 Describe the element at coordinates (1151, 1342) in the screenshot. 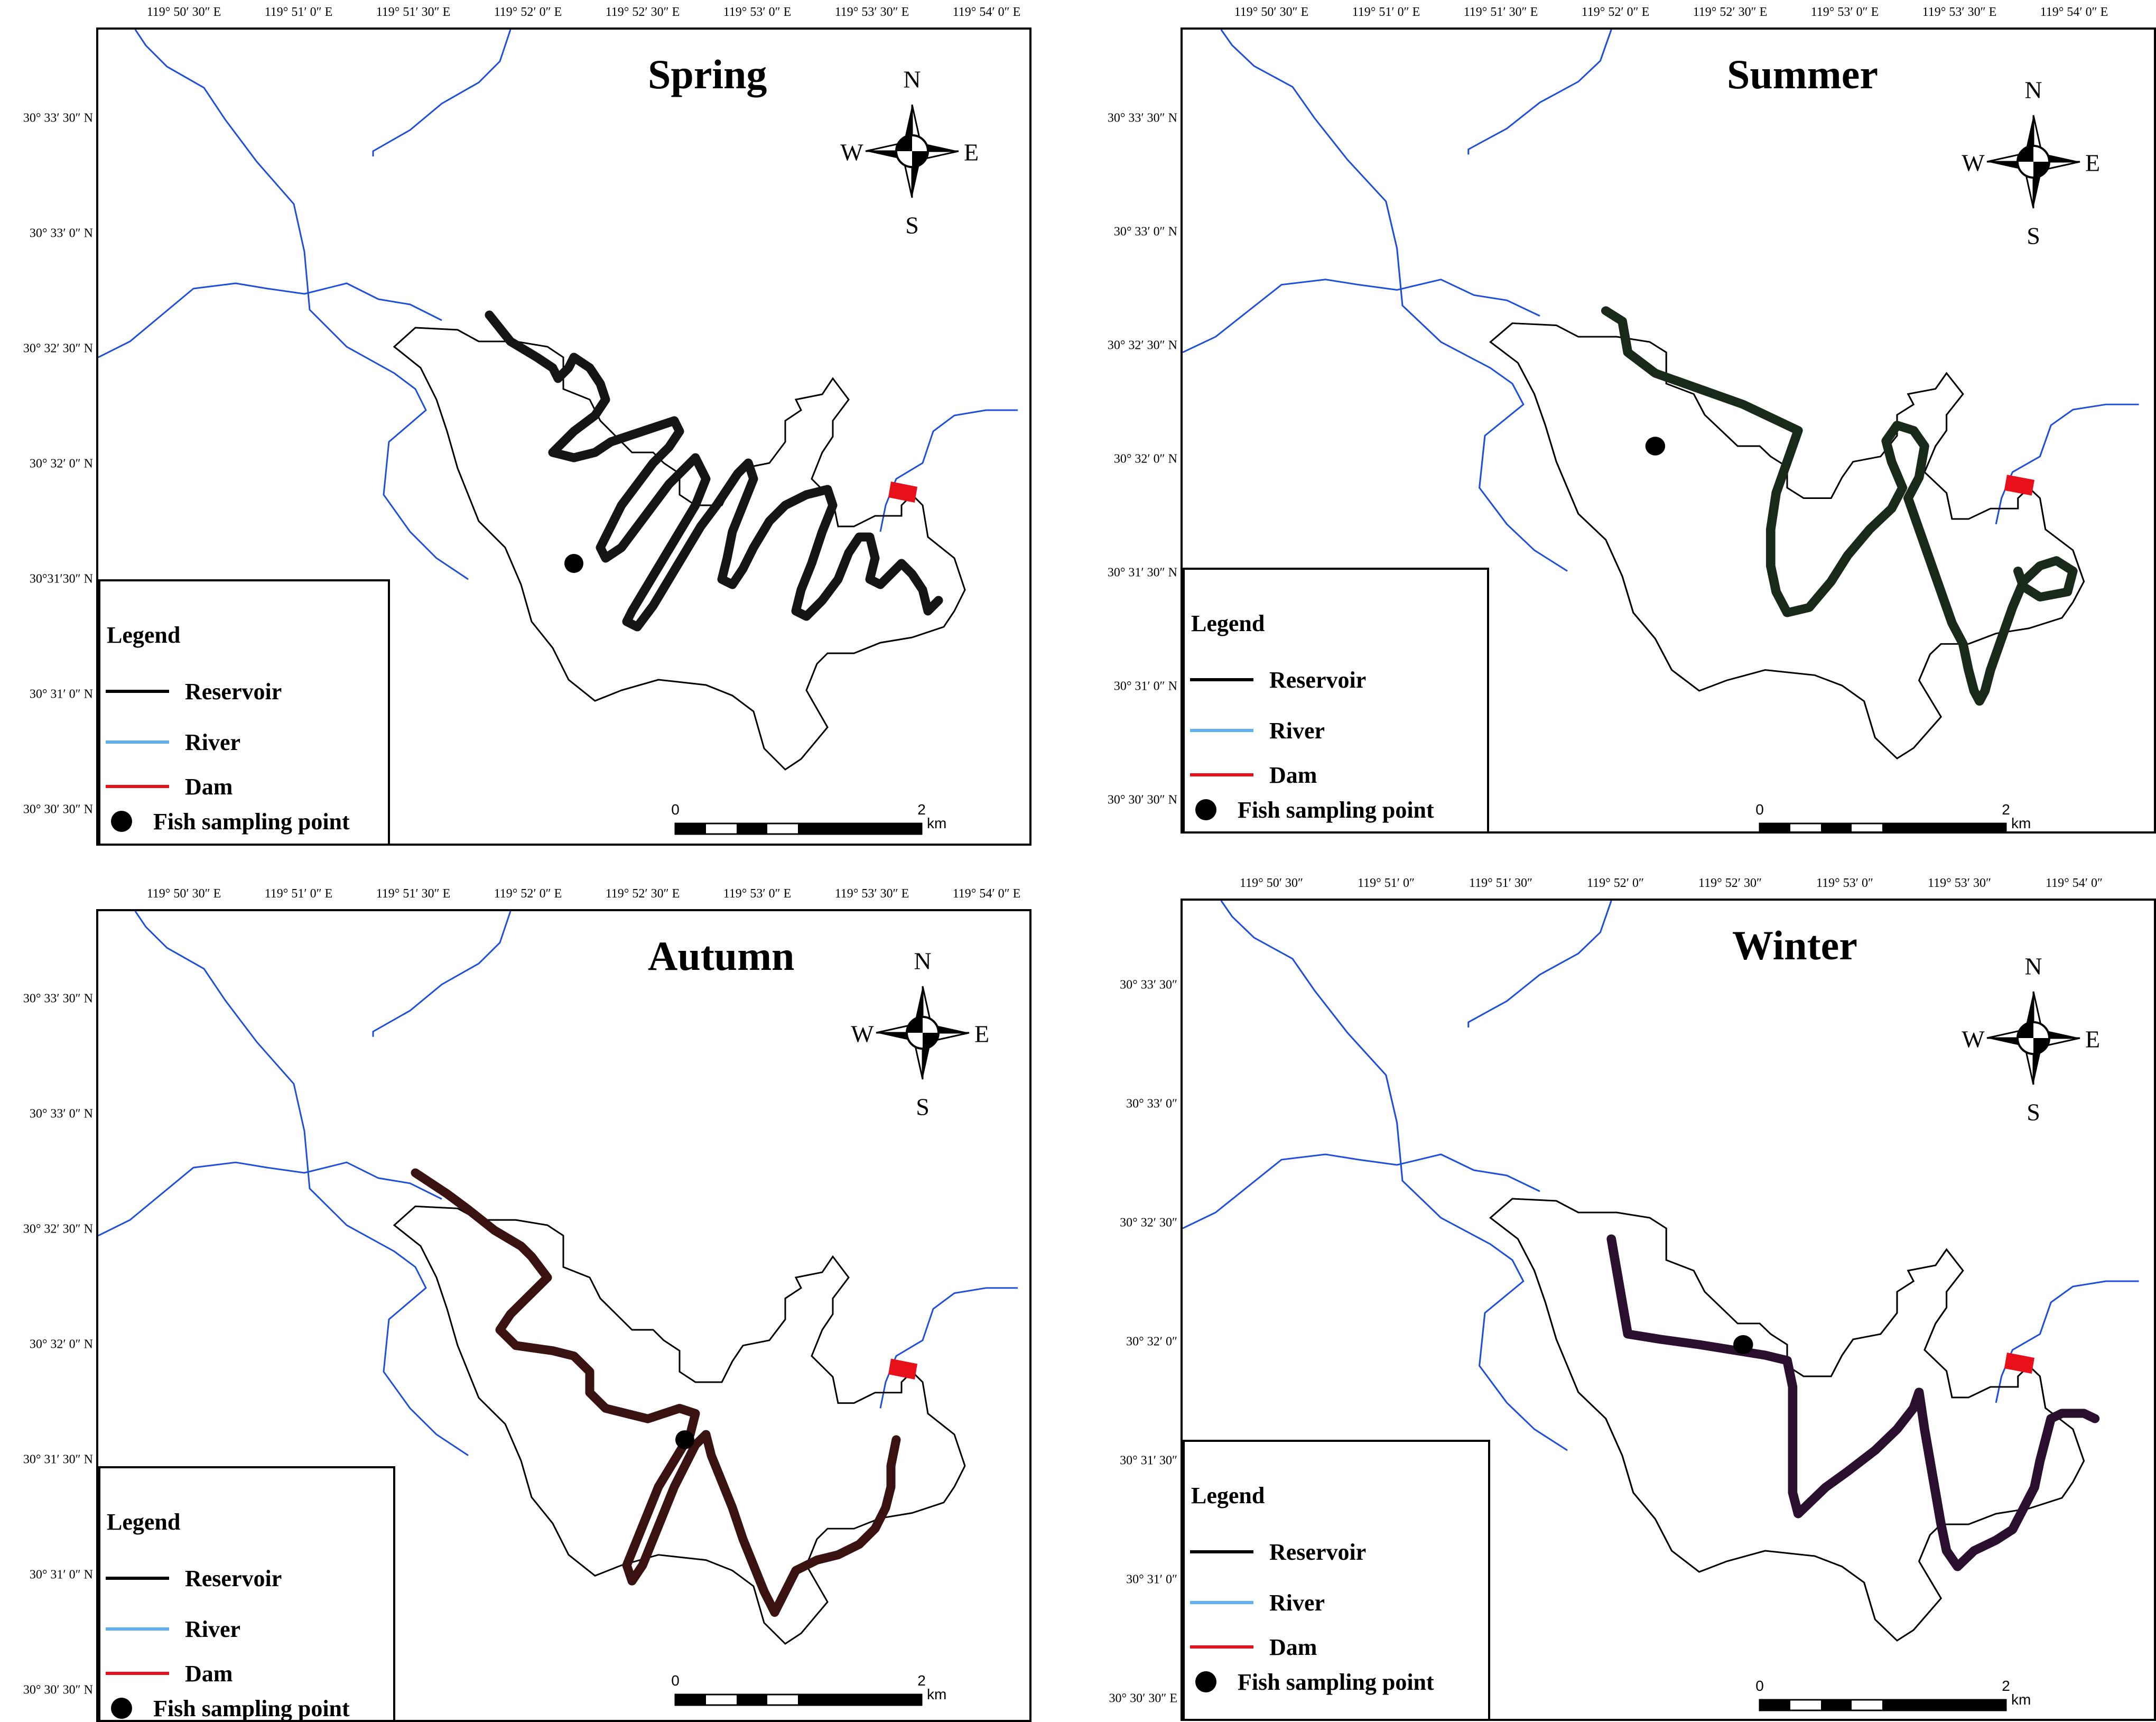

I see `latitude-tick-label: 30° 32′ 0″` at that location.